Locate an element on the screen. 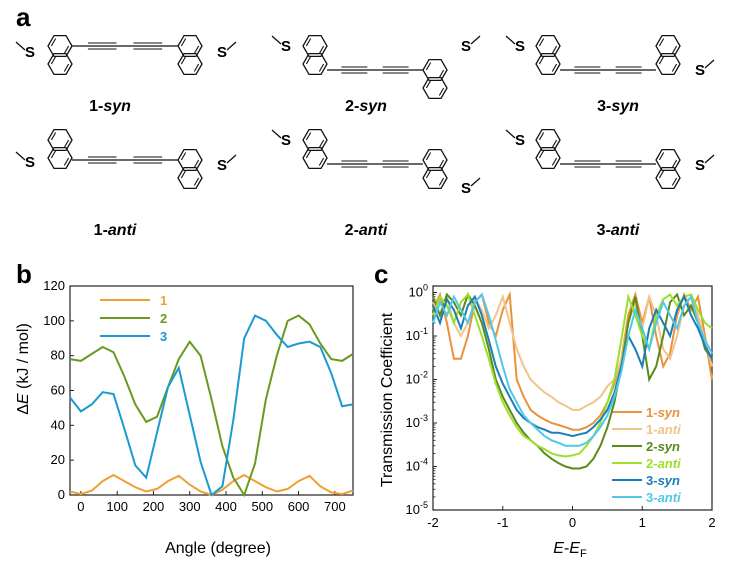 The height and width of the screenshot is (563, 733). chart-c-ytick-label: 10⁻² is located at coordinates (417, 378).